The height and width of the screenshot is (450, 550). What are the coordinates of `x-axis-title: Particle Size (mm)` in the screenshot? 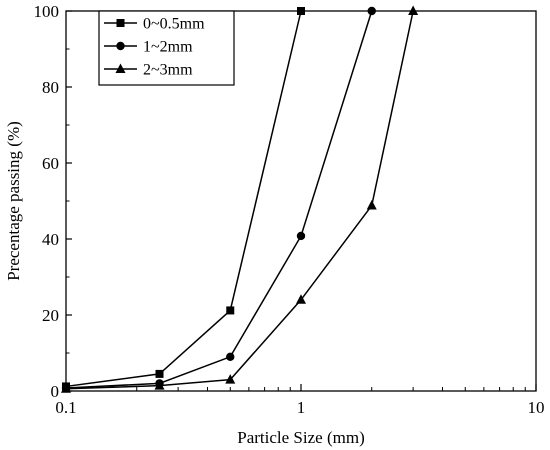 It's located at (300, 437).